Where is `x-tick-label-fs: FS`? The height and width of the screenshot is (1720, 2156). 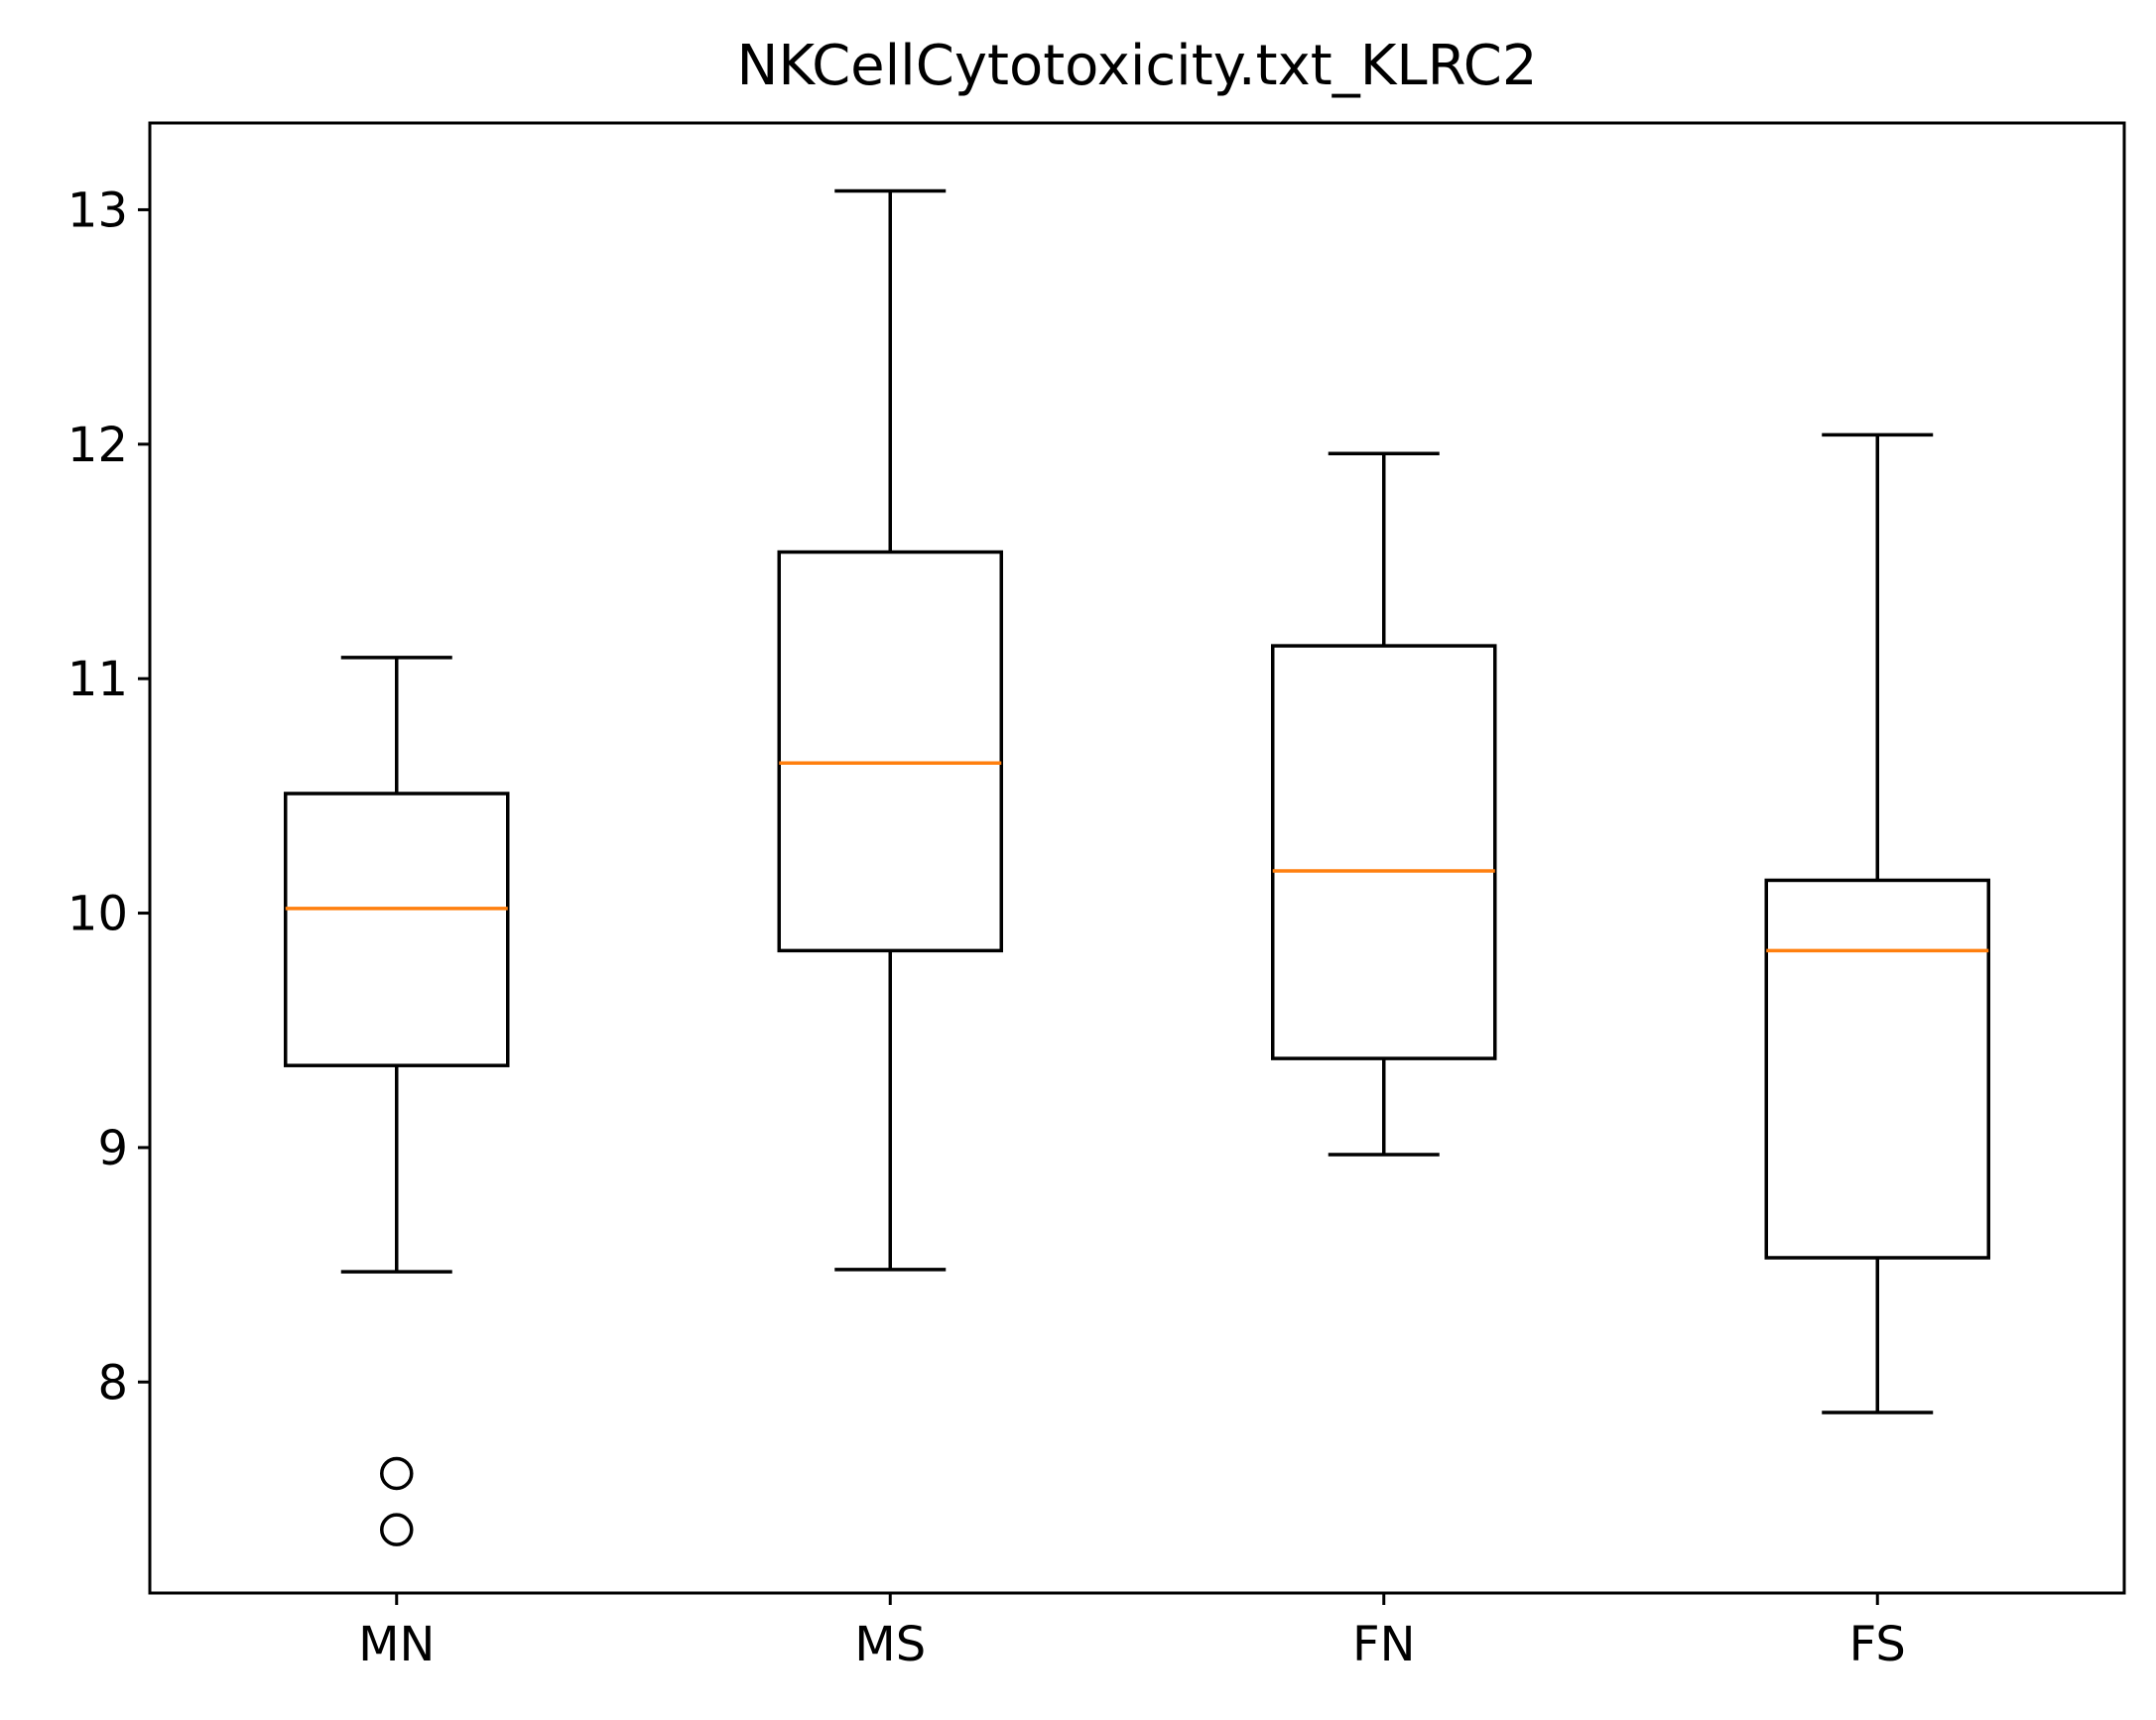
x-tick-label-fs: FS is located at coordinates (1877, 1644).